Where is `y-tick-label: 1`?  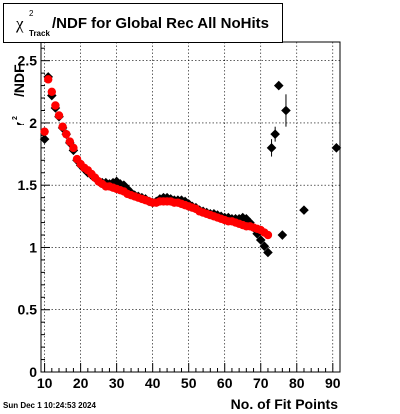 y-tick-label: 1 is located at coordinates (33, 247).